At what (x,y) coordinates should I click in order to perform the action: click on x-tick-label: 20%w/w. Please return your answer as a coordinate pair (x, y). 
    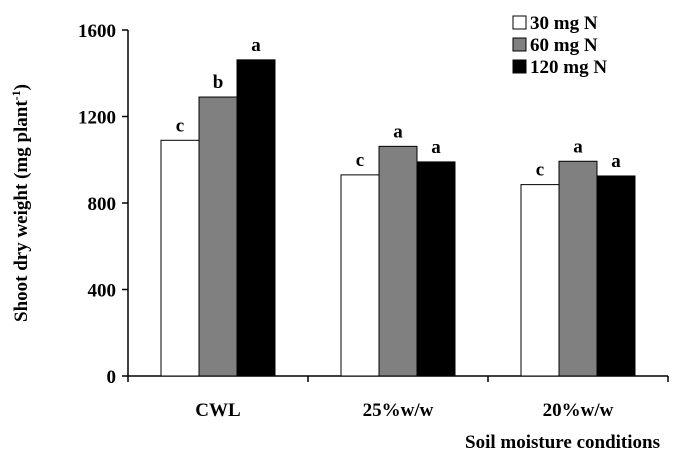
    Looking at the image, I should click on (578, 410).